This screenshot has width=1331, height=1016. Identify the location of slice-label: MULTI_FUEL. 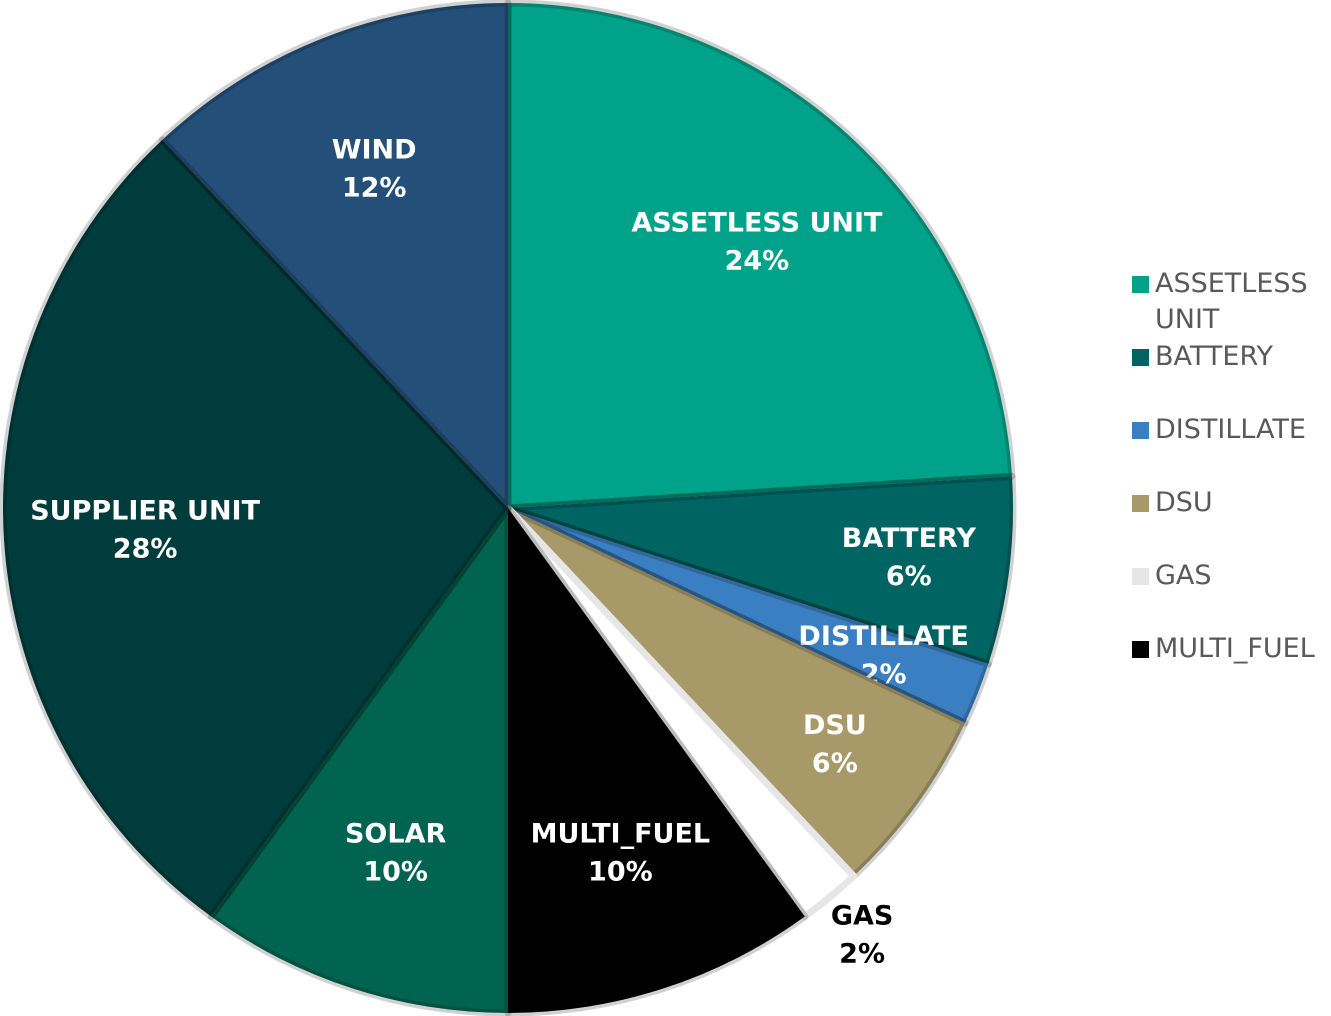
(621, 833).